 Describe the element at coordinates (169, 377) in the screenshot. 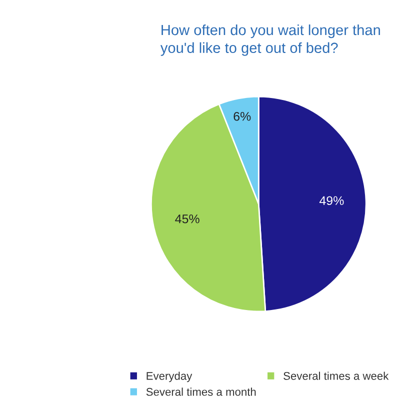

I see `legend-label: Everyday` at that location.